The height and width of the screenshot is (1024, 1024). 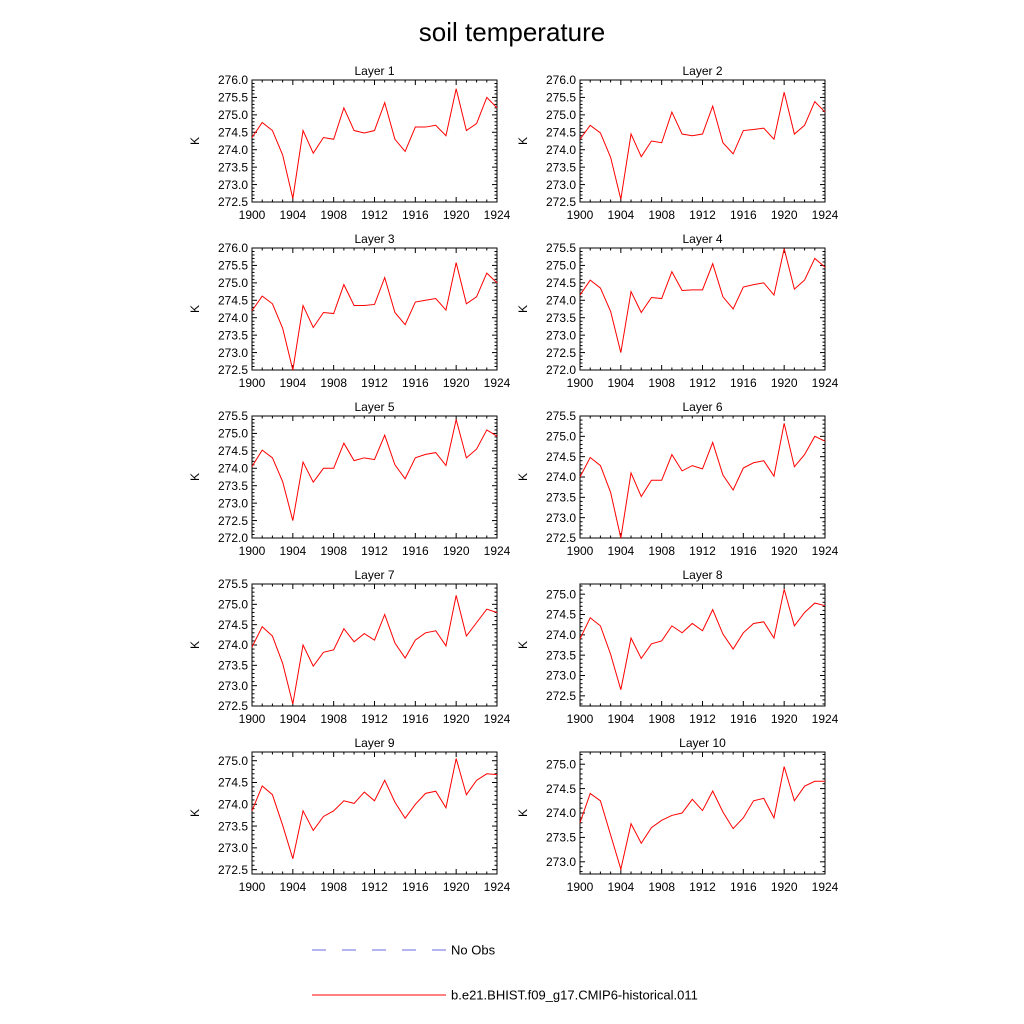 What do you see at coordinates (233, 451) in the screenshot?
I see `layer-5-y-tick-label: 274.5` at bounding box center [233, 451].